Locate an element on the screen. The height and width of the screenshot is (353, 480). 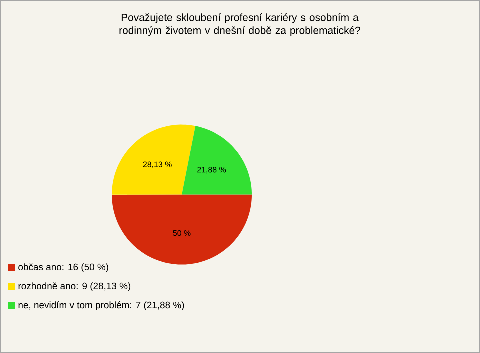
legend-label: rozhodně ano: 9 (28,13 %) is located at coordinates (74, 287).